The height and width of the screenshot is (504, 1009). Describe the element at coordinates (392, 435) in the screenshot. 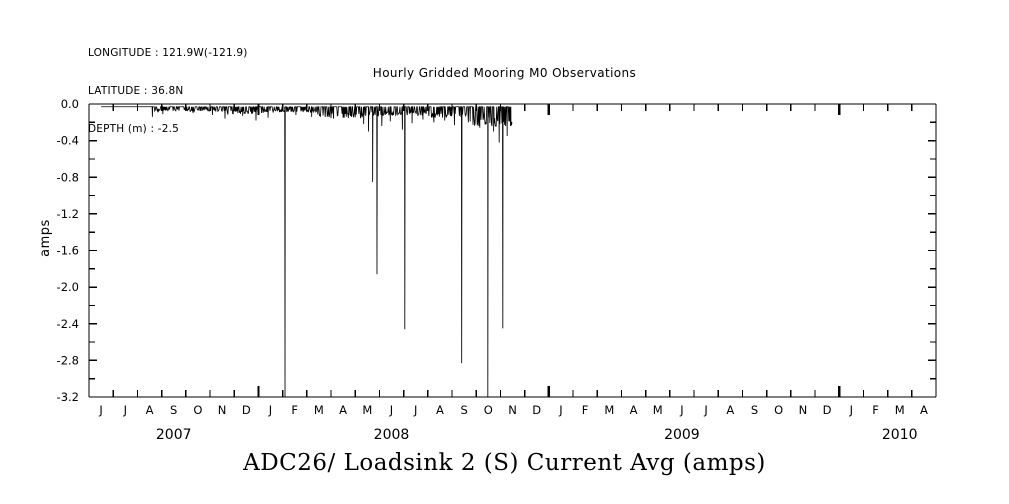

I see `x-axis-year-label: 2008` at that location.